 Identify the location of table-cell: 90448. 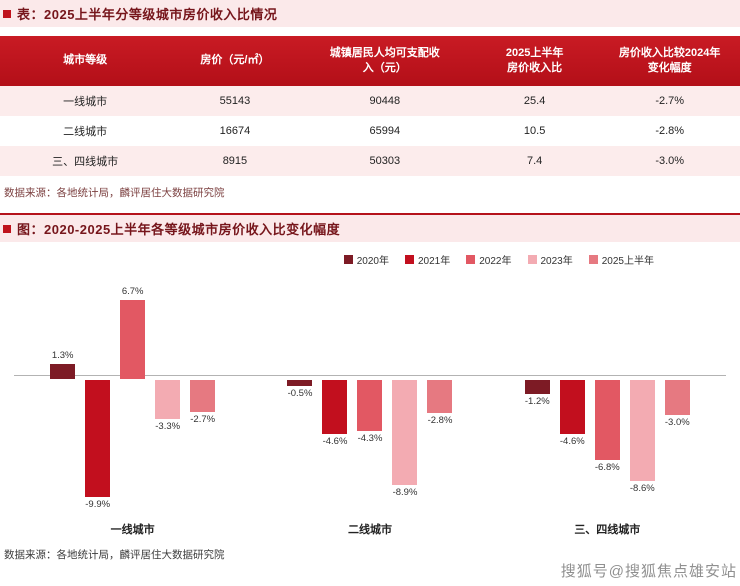
(385, 101).